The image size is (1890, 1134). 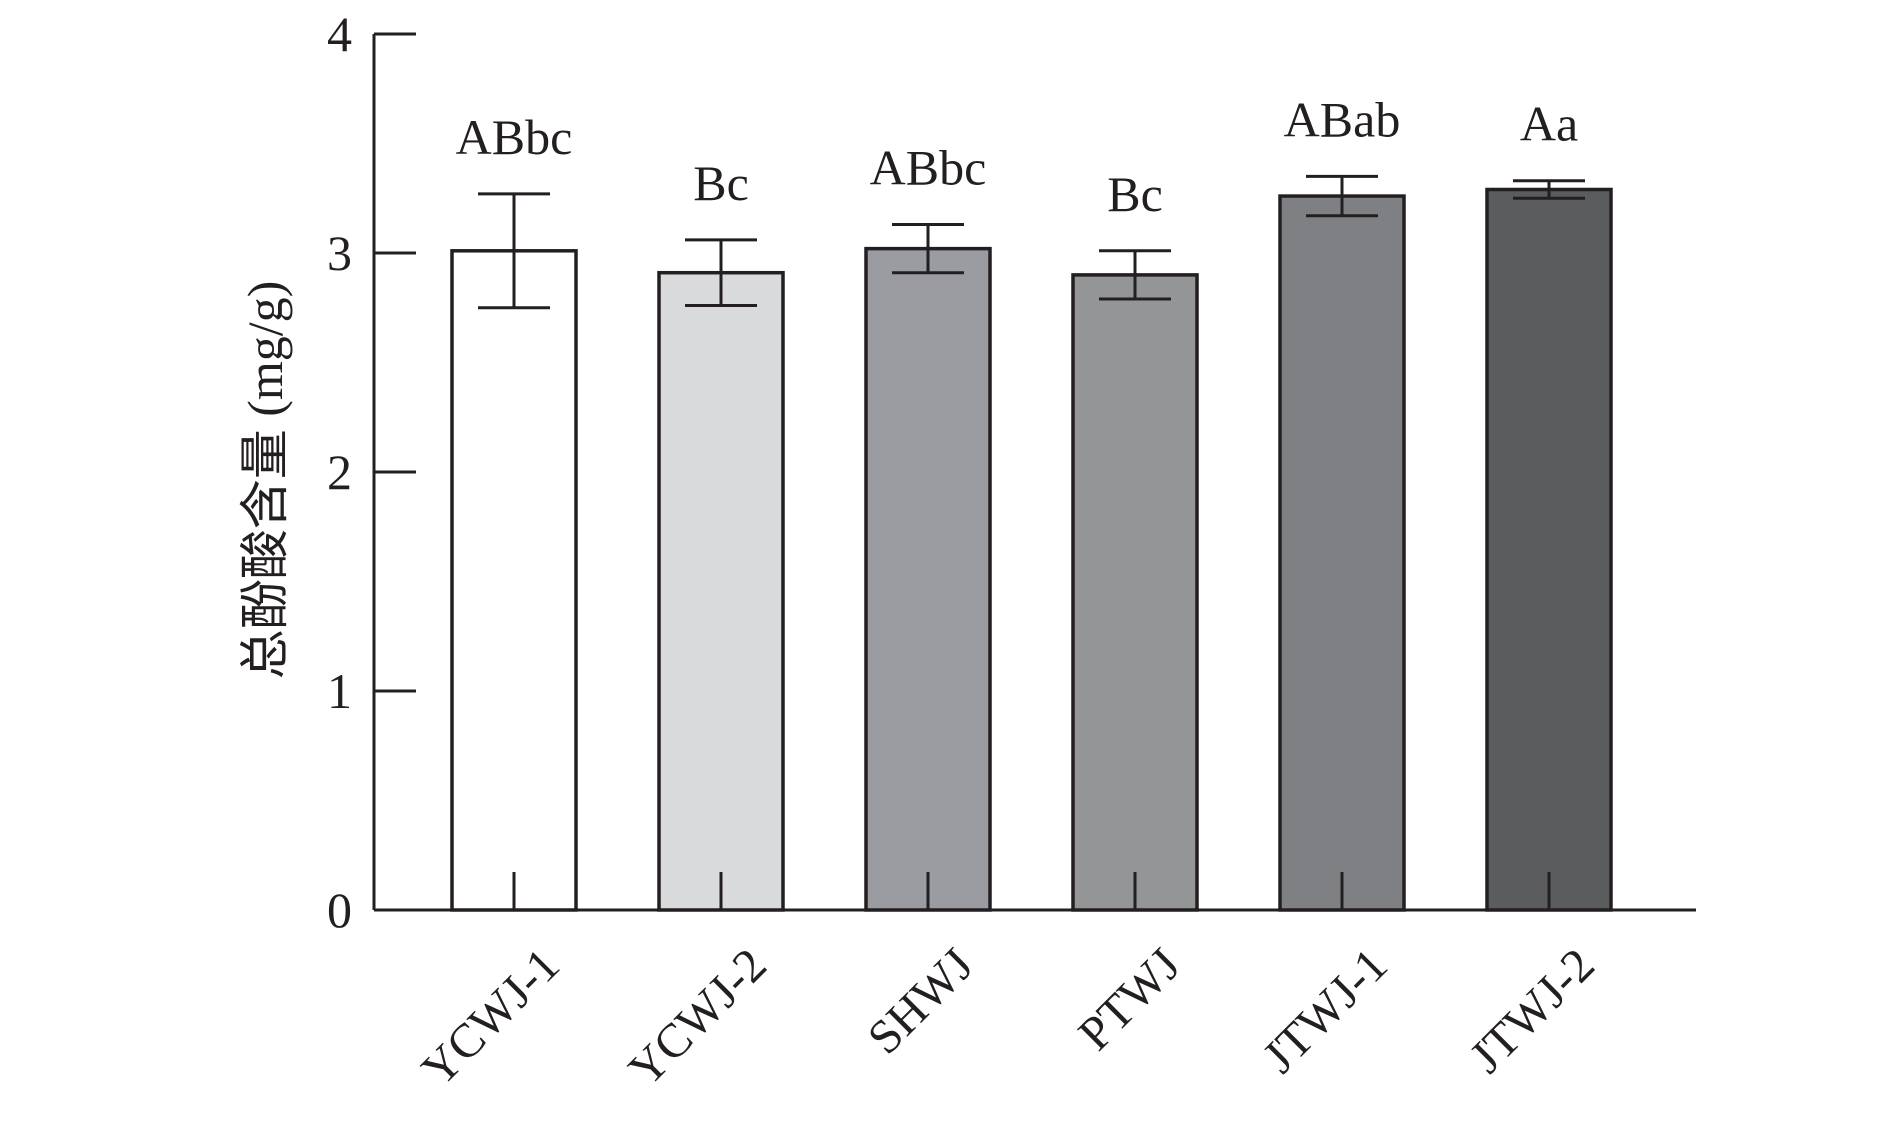 What do you see at coordinates (339, 910) in the screenshot?
I see `y-tick-label: 0` at bounding box center [339, 910].